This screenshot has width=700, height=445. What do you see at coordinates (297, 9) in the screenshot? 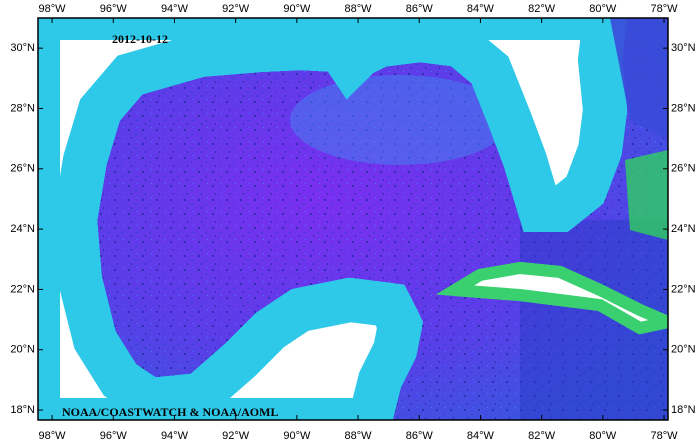
I see `lon-label-top: 90°W` at bounding box center [297, 9].